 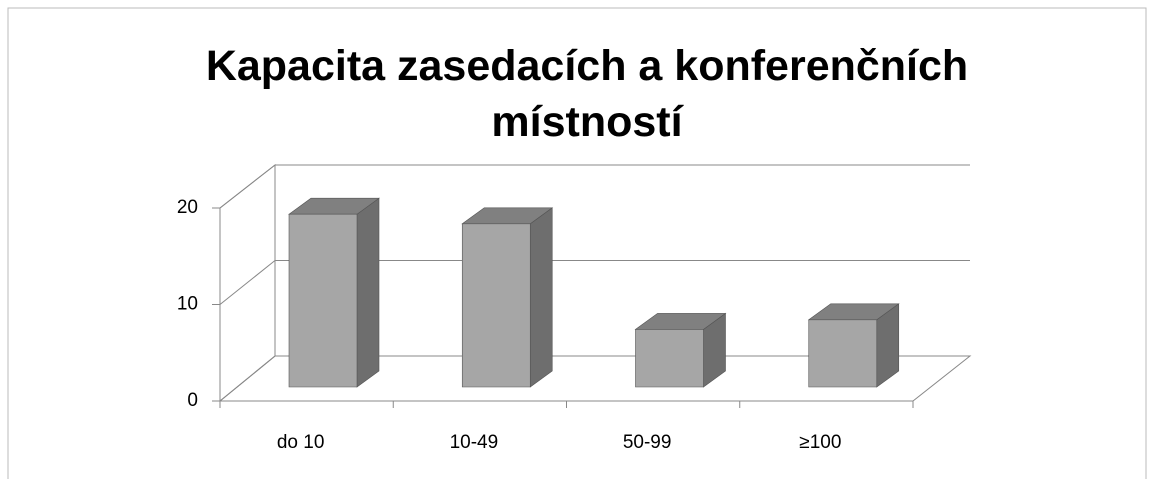 What do you see at coordinates (647, 442) in the screenshot?
I see `x-tick-label: 50-99` at bounding box center [647, 442].